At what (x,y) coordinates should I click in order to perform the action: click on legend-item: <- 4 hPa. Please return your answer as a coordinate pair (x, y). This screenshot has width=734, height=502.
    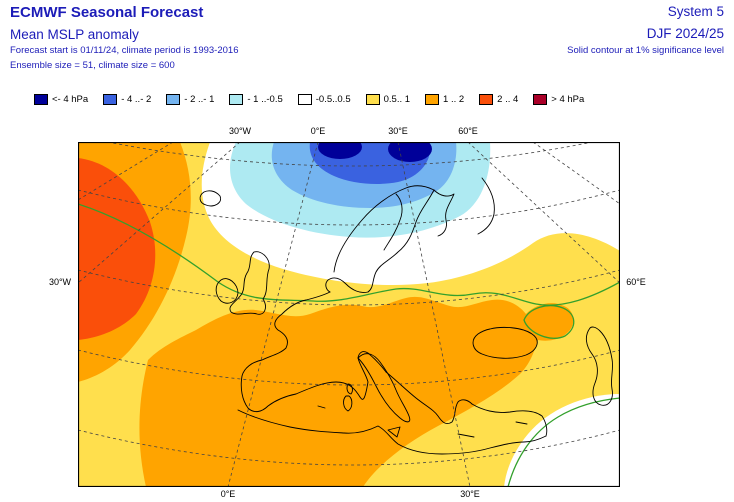
    Looking at the image, I should click on (61, 99).